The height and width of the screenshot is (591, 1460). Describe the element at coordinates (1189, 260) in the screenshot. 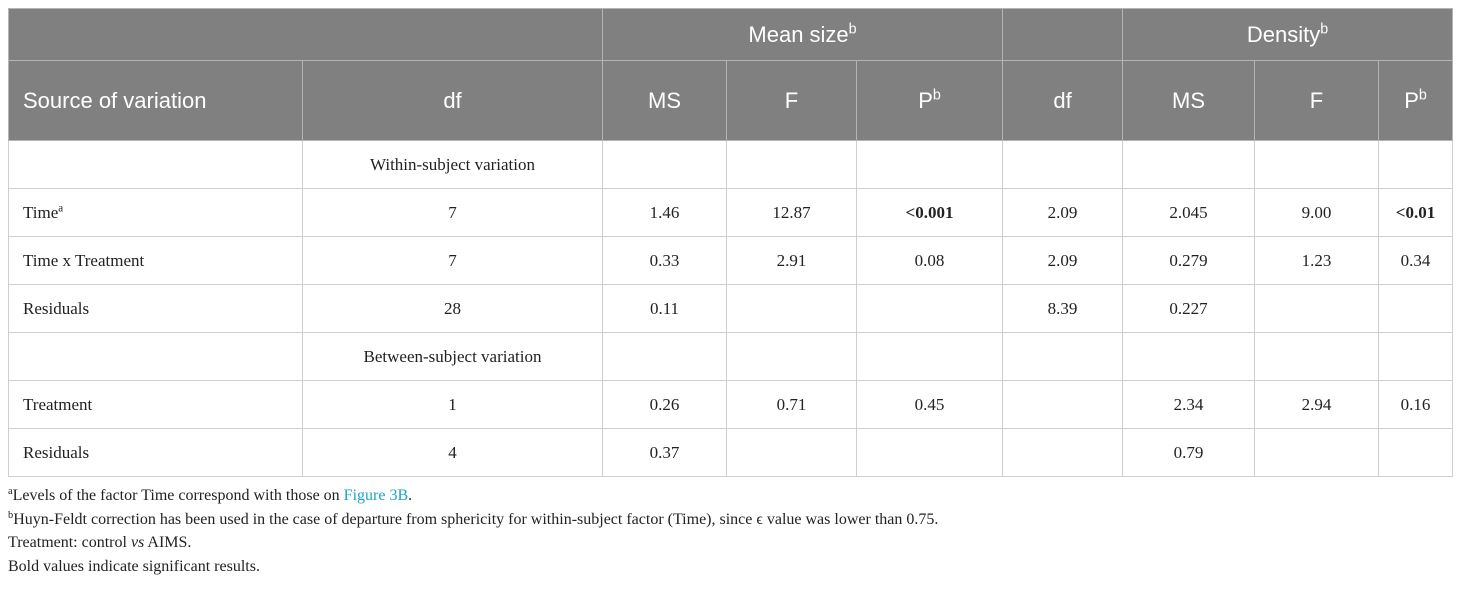

I see `table-cell: 0.279` at that location.